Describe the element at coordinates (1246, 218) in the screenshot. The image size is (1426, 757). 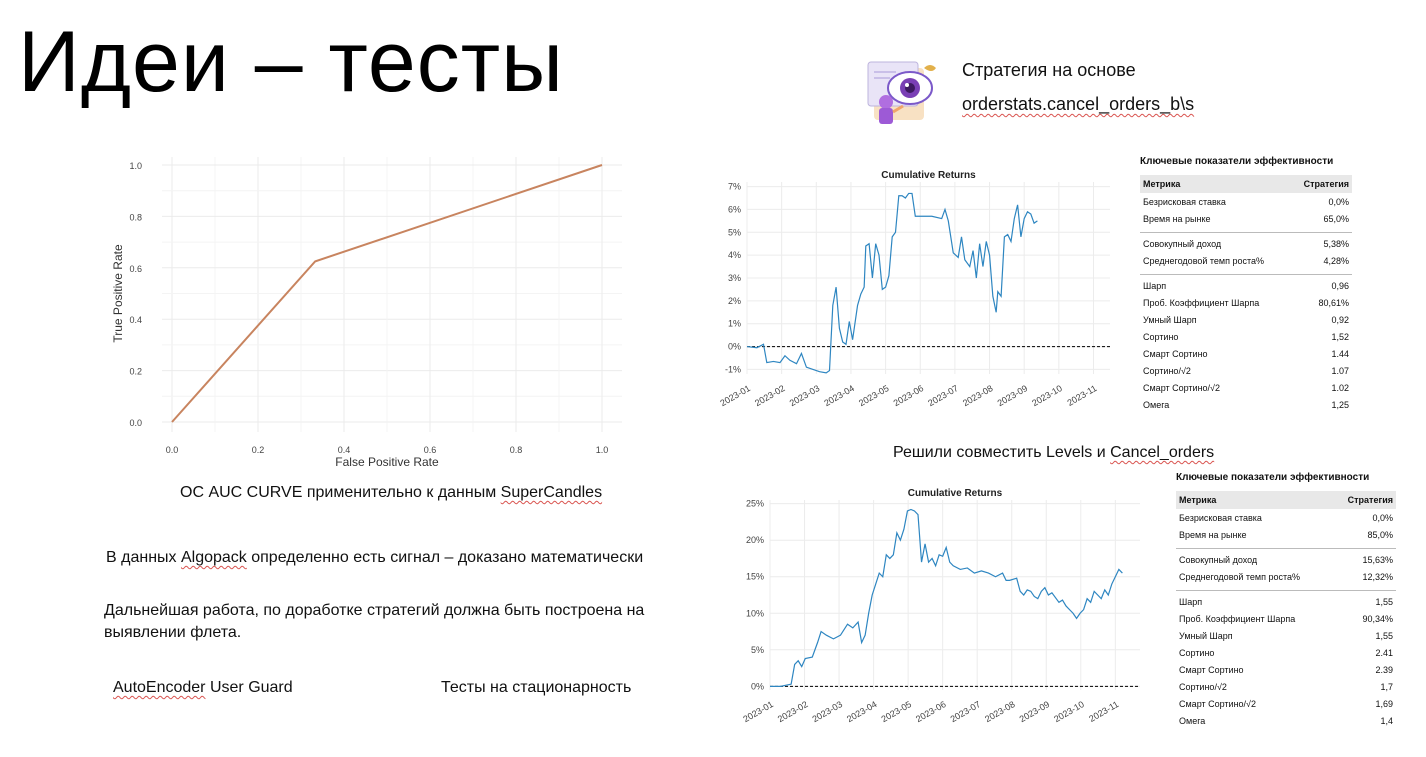
I see `metrics1-row: Время на рынке 65,0%` at that location.